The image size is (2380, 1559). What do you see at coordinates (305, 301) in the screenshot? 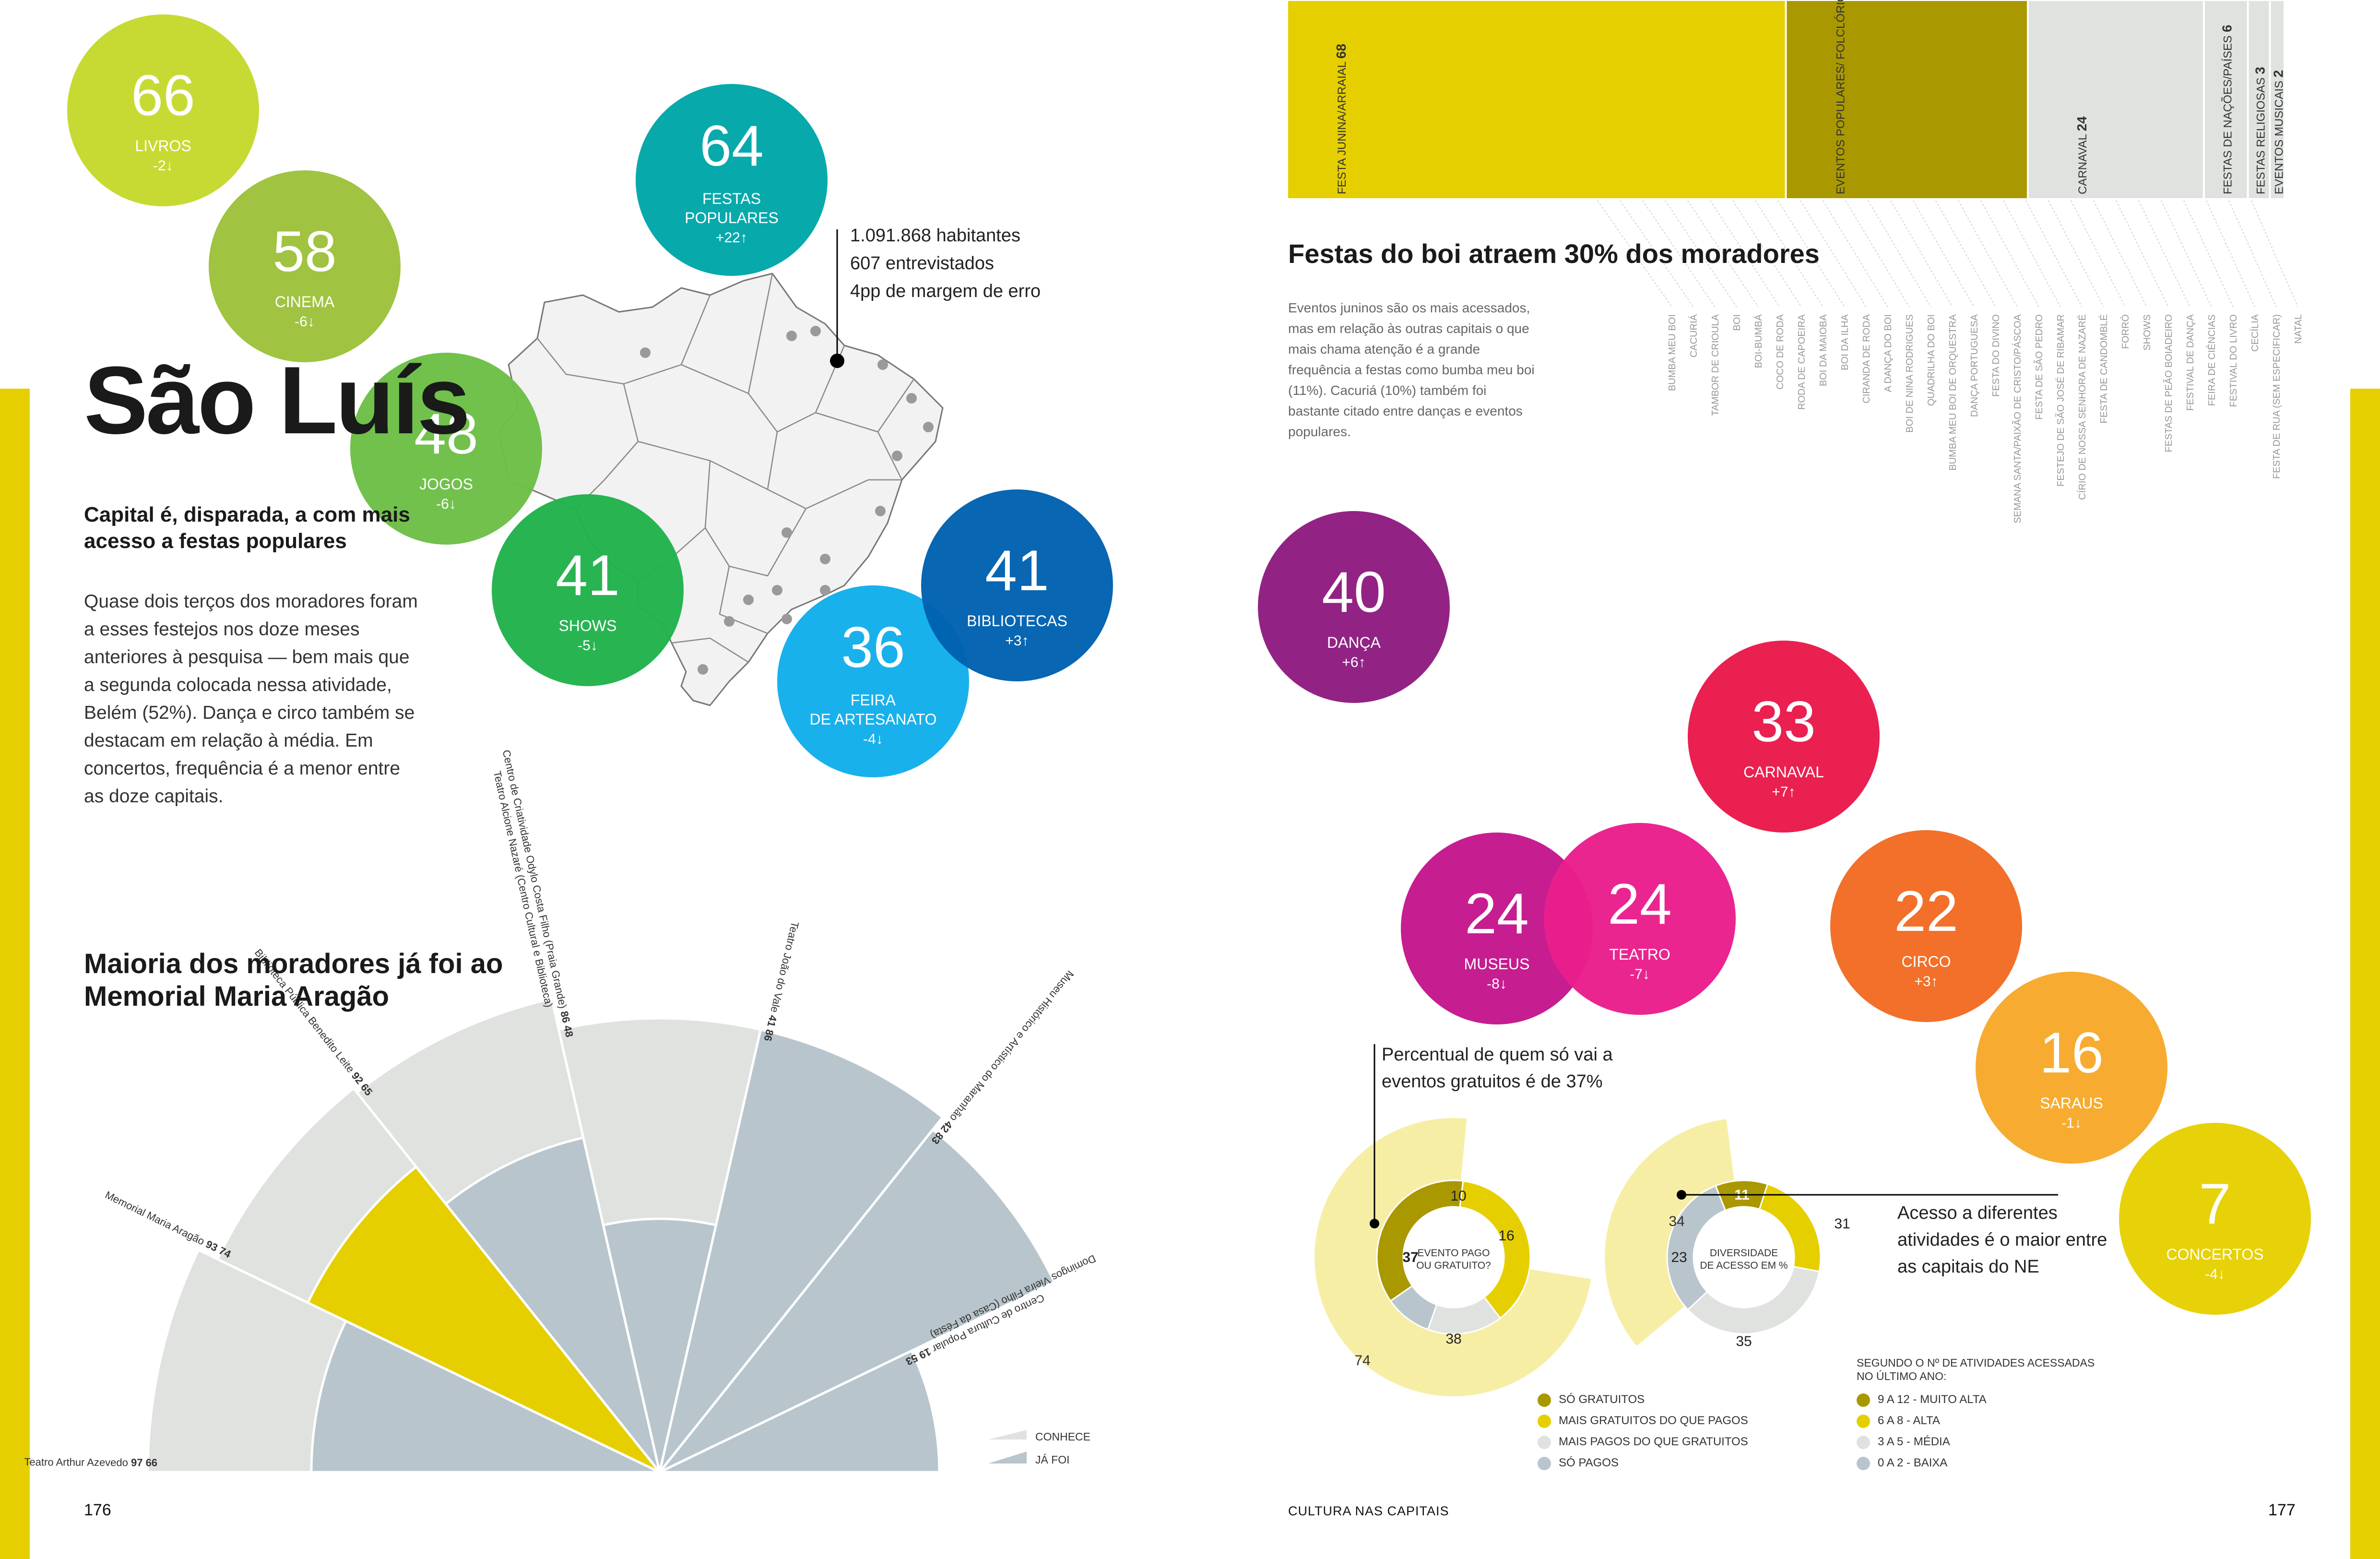
I see `bubble-label: CINEMA` at bounding box center [305, 301].